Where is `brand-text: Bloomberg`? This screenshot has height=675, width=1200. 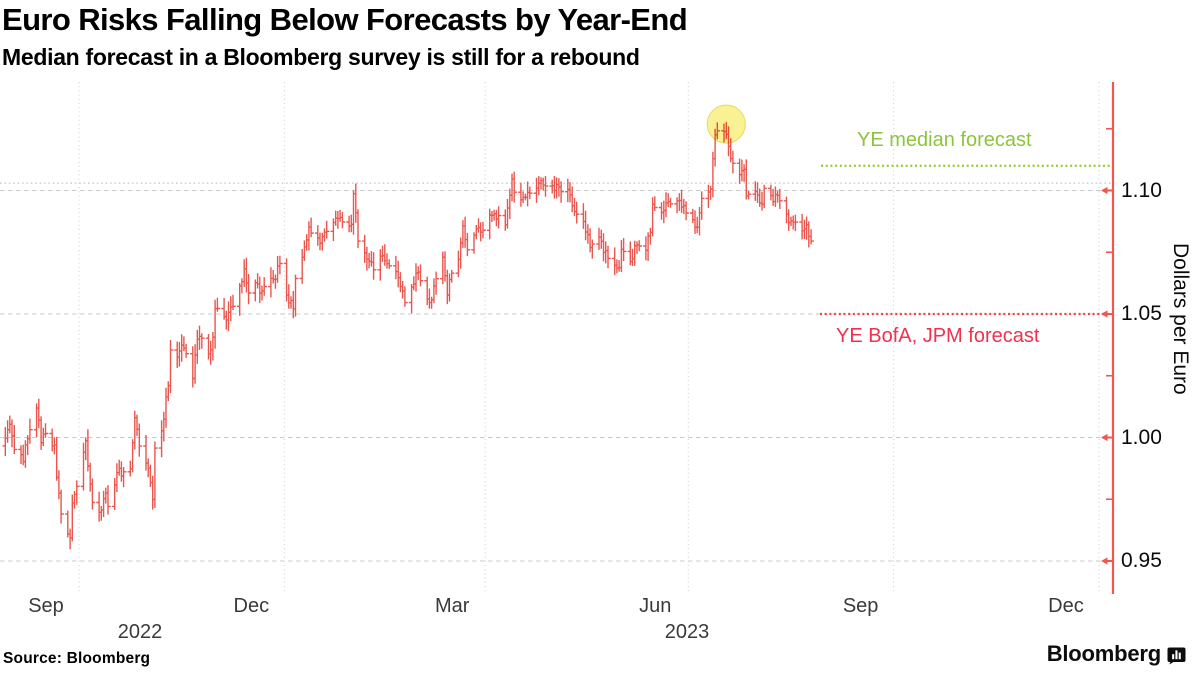 brand-text: Bloomberg is located at coordinates (1104, 653).